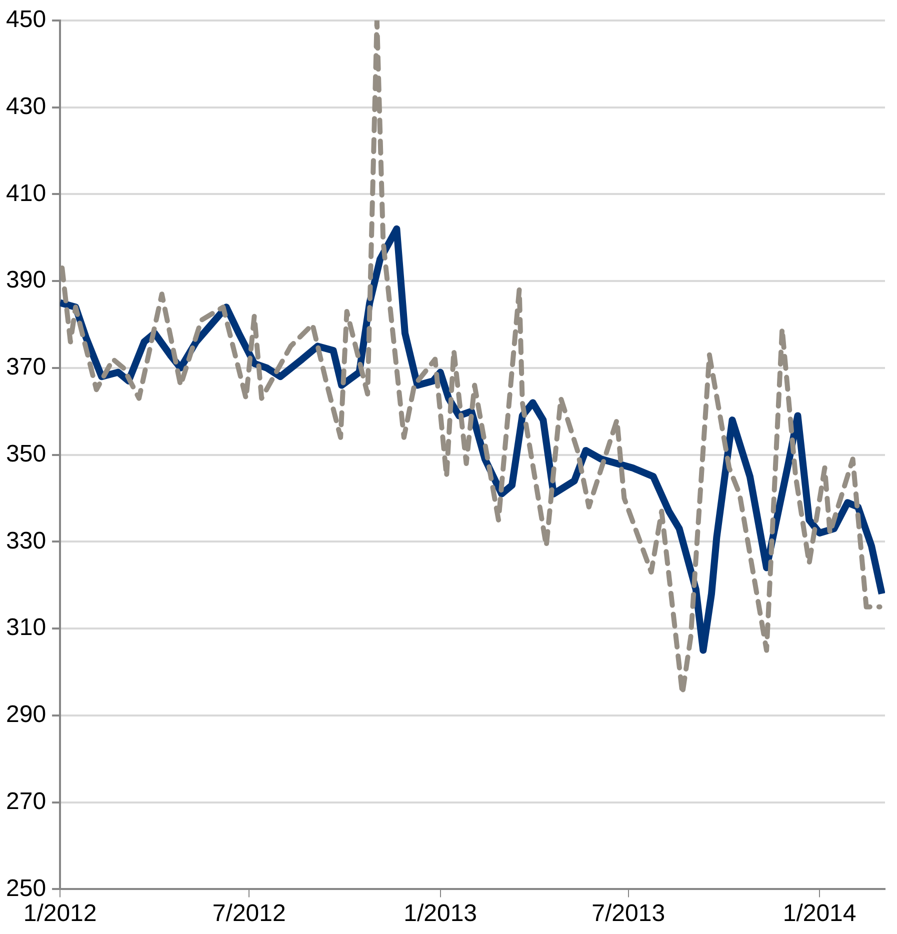  Describe the element at coordinates (26, 367) in the screenshot. I see `y-tick-label: 370` at that location.